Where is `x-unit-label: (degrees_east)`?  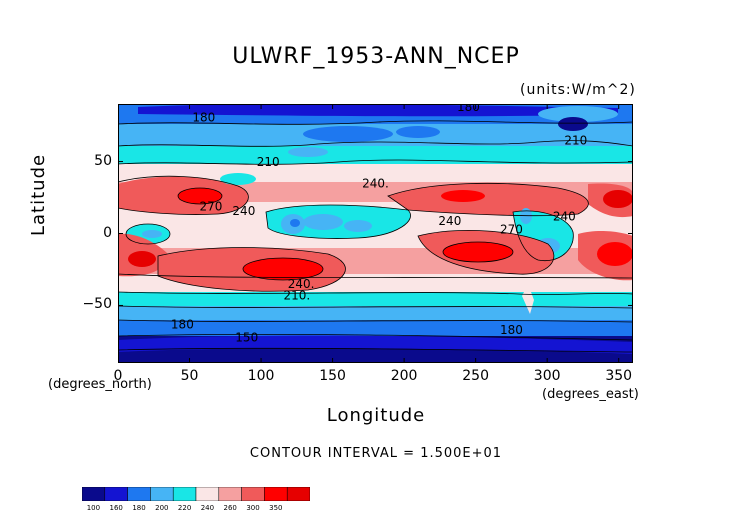
x-unit-label: (degrees_east) is located at coordinates (590, 394).